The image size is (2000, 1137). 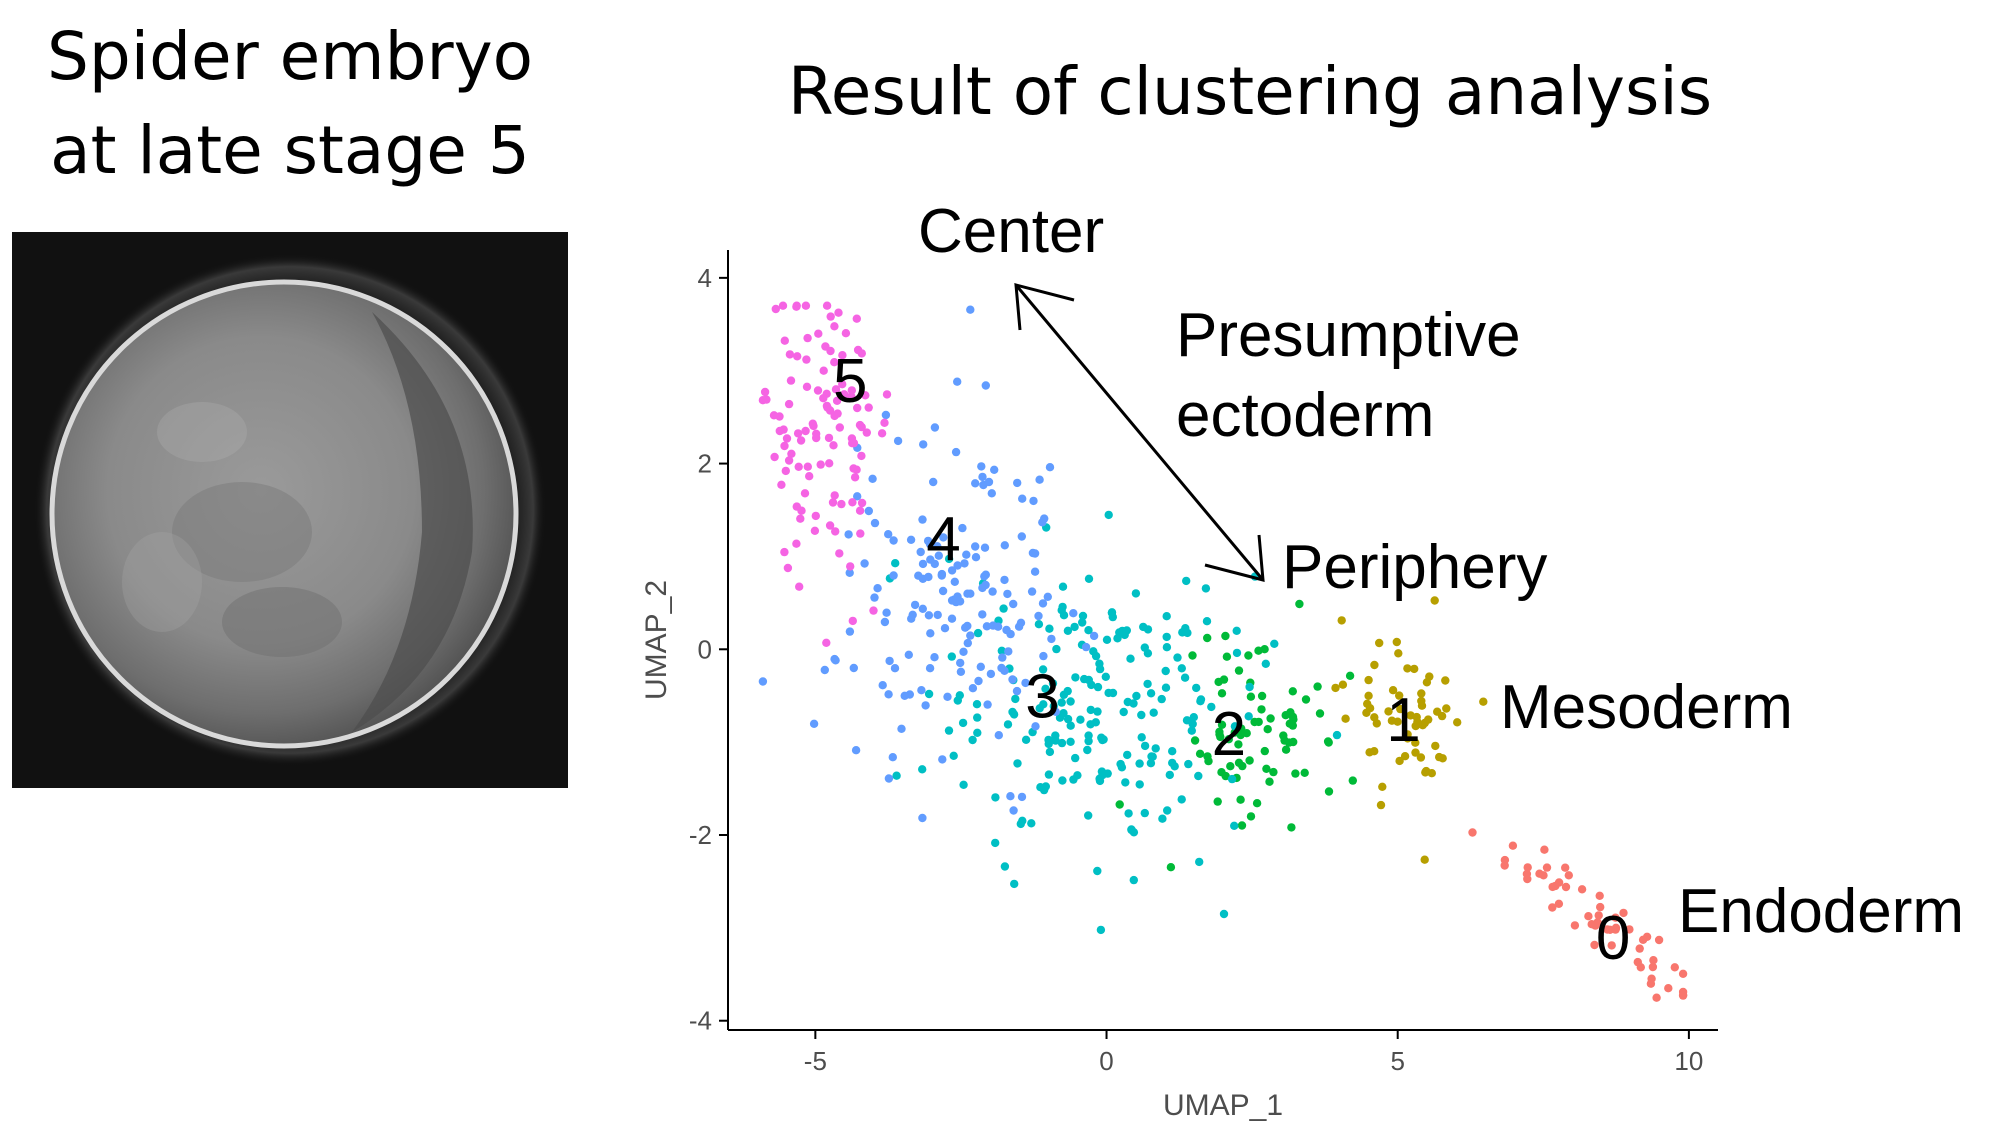 I want to click on embryo-illustration, so click(x=290, y=510).